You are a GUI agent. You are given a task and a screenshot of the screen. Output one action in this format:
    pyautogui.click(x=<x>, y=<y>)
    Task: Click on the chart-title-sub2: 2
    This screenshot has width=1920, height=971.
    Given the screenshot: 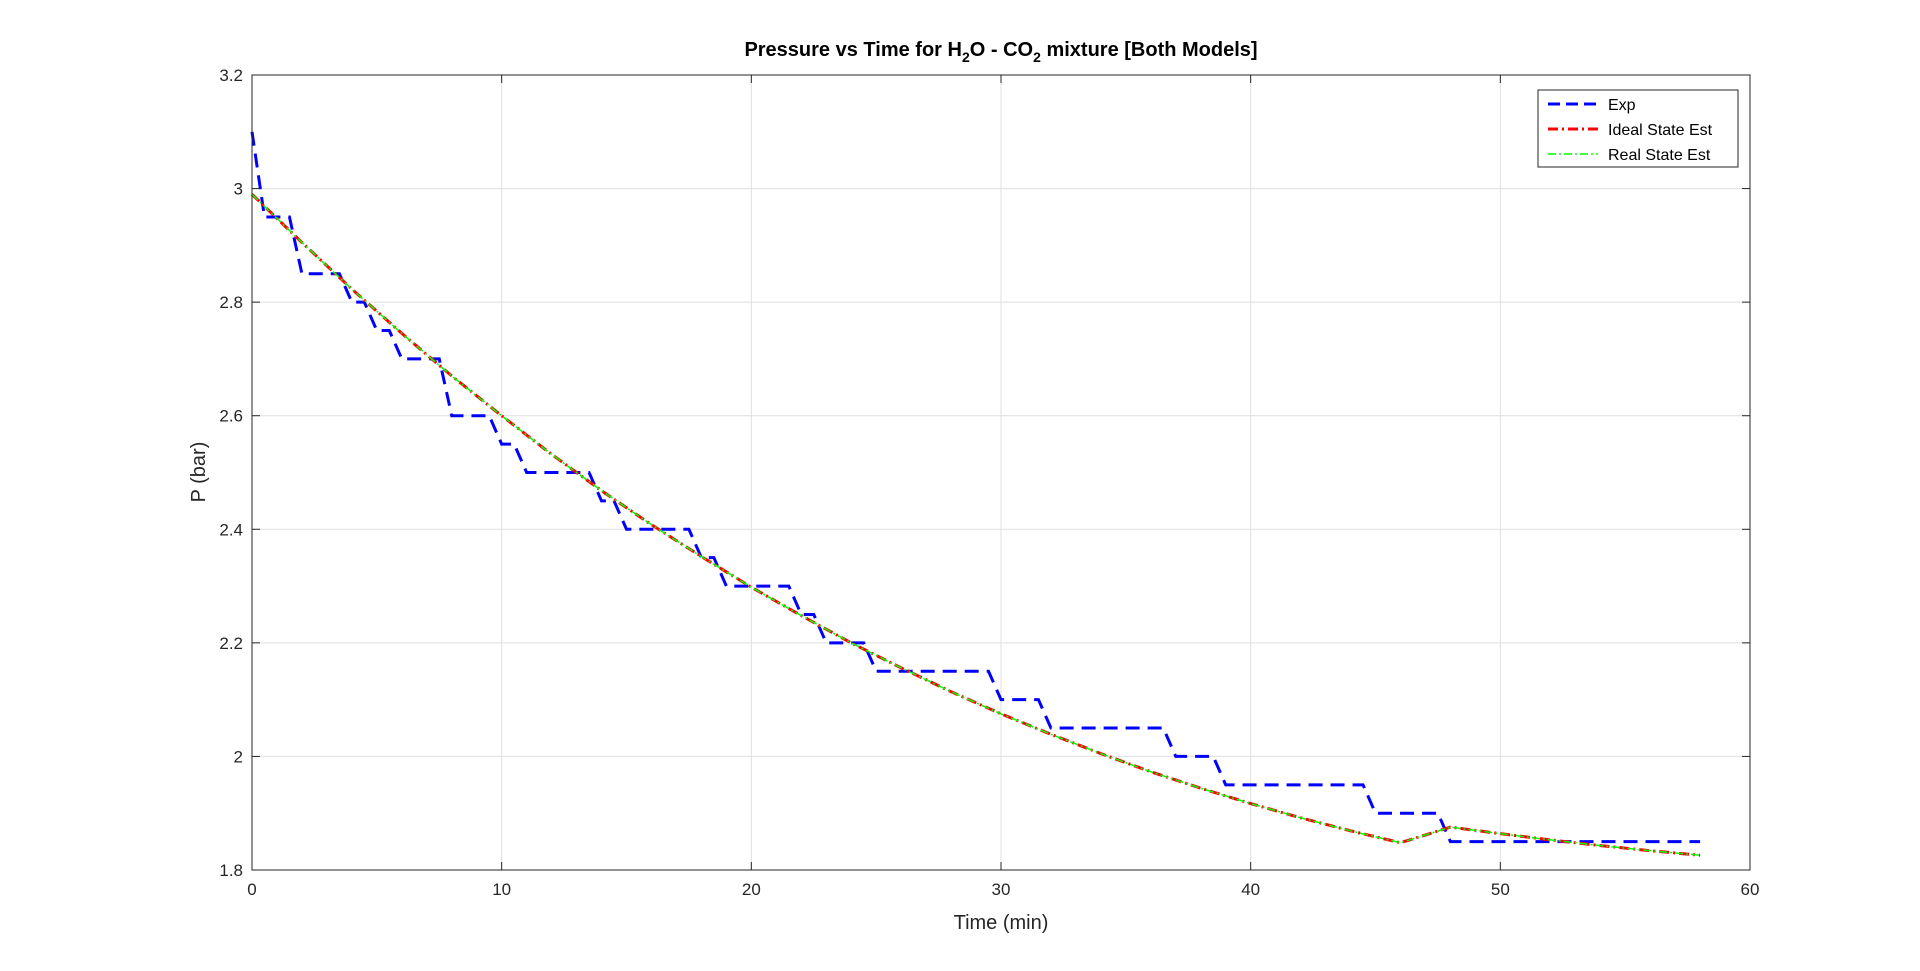 What is the action you would take?
    pyautogui.click(x=1037, y=57)
    